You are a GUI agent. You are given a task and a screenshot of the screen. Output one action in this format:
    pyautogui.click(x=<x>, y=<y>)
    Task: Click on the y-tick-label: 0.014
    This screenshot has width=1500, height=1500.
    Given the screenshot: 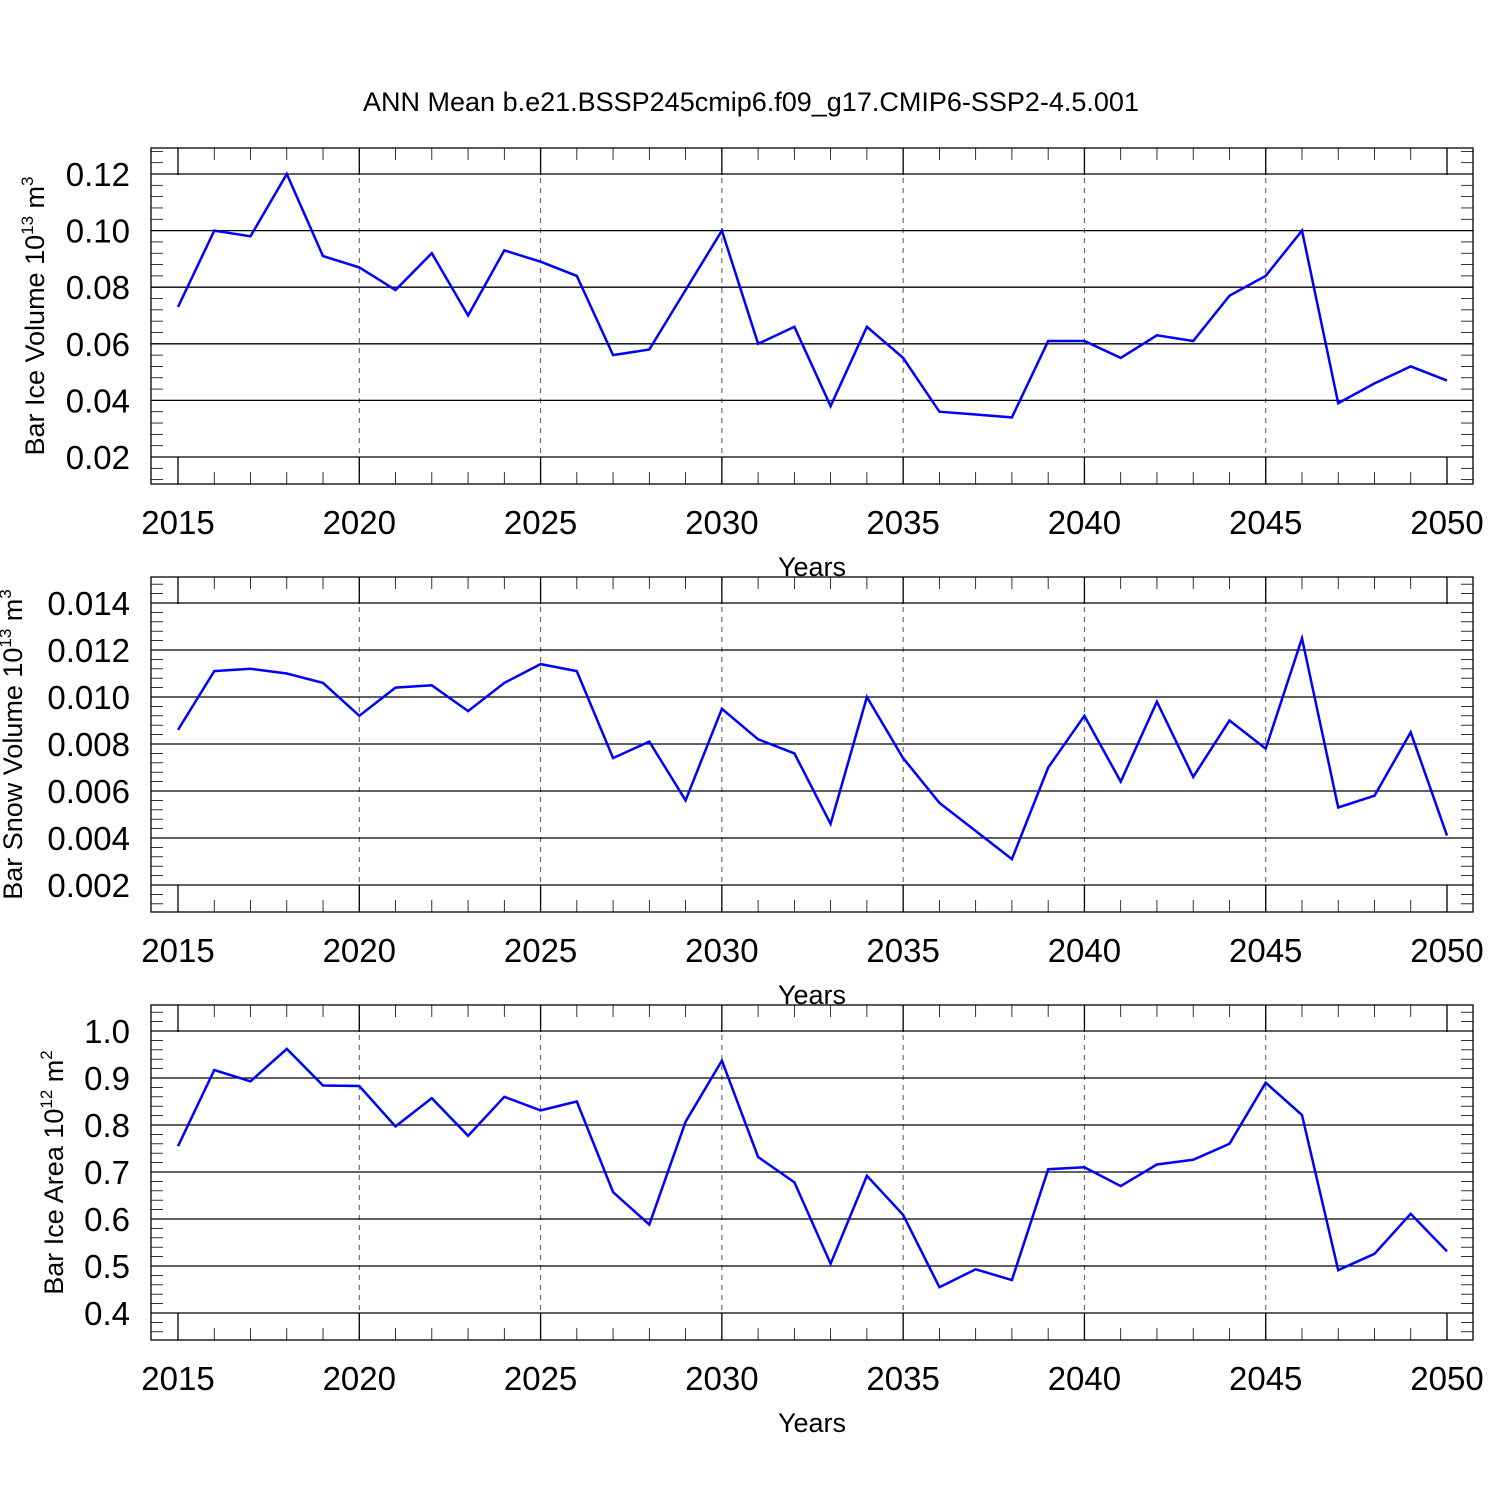 What is the action you would take?
    pyautogui.click(x=88, y=603)
    